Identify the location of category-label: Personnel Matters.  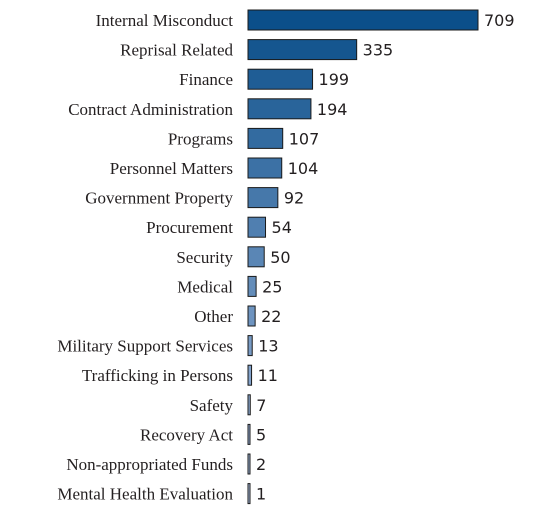
(171, 168).